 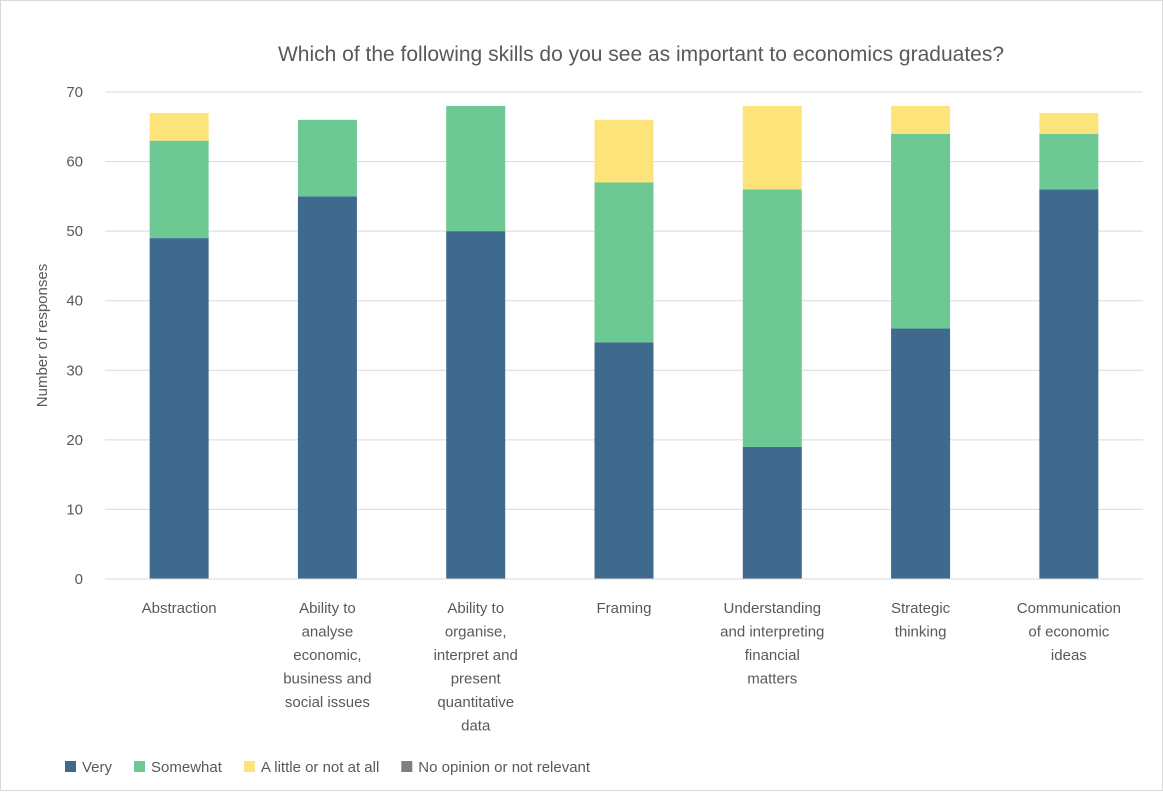 I want to click on legend-label: Somewhat, so click(x=187, y=767).